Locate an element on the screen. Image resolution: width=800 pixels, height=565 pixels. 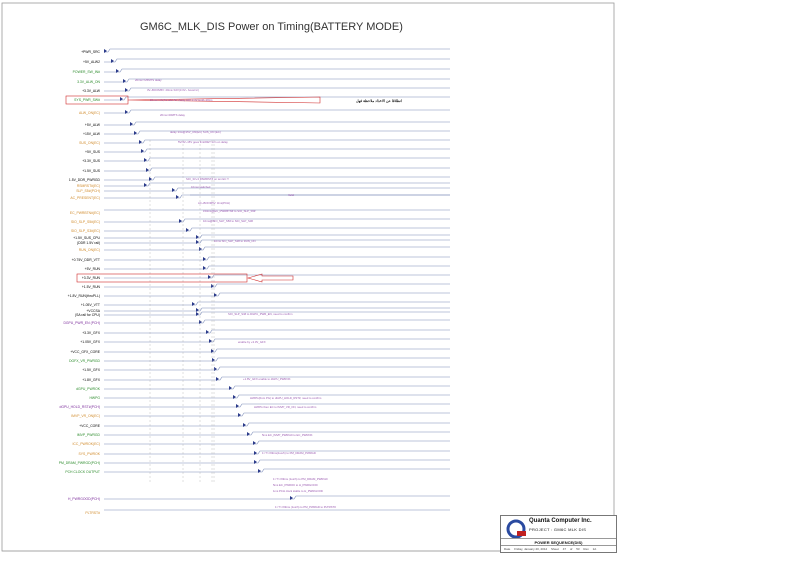
signal-label: +5V_RUN is located at coordinates (93, 269).